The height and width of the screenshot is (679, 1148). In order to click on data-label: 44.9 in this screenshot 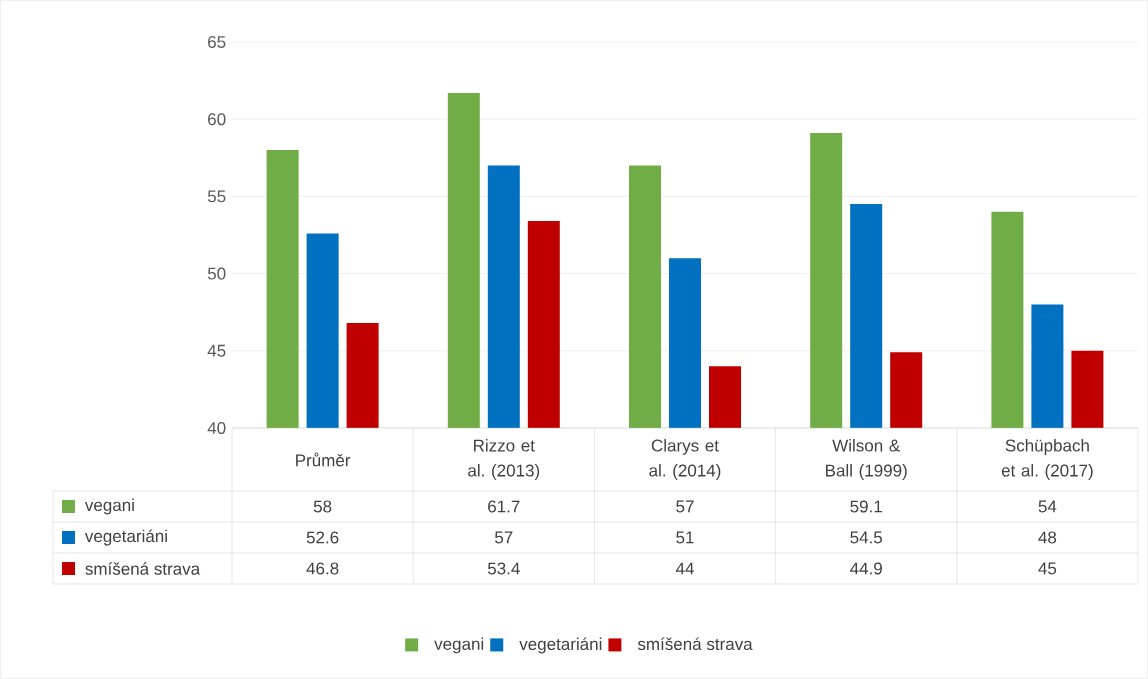, I will do `click(866, 568)`.